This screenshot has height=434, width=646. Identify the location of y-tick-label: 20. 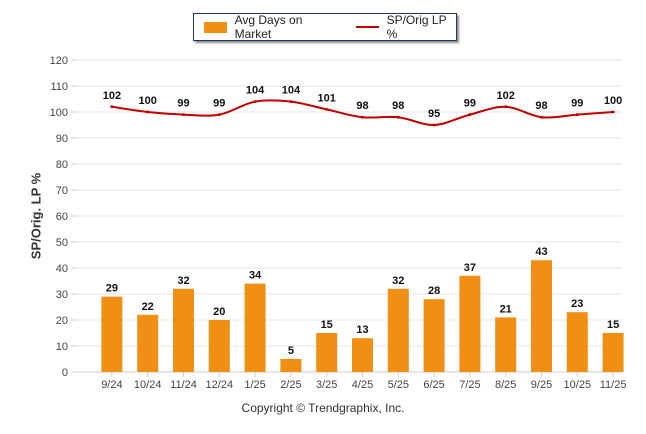
(62, 321).